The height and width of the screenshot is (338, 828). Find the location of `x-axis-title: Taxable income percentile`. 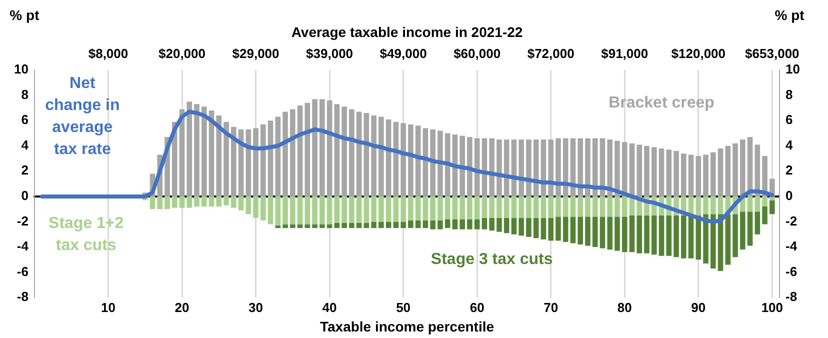

x-axis-title: Taxable income percentile is located at coordinates (407, 326).